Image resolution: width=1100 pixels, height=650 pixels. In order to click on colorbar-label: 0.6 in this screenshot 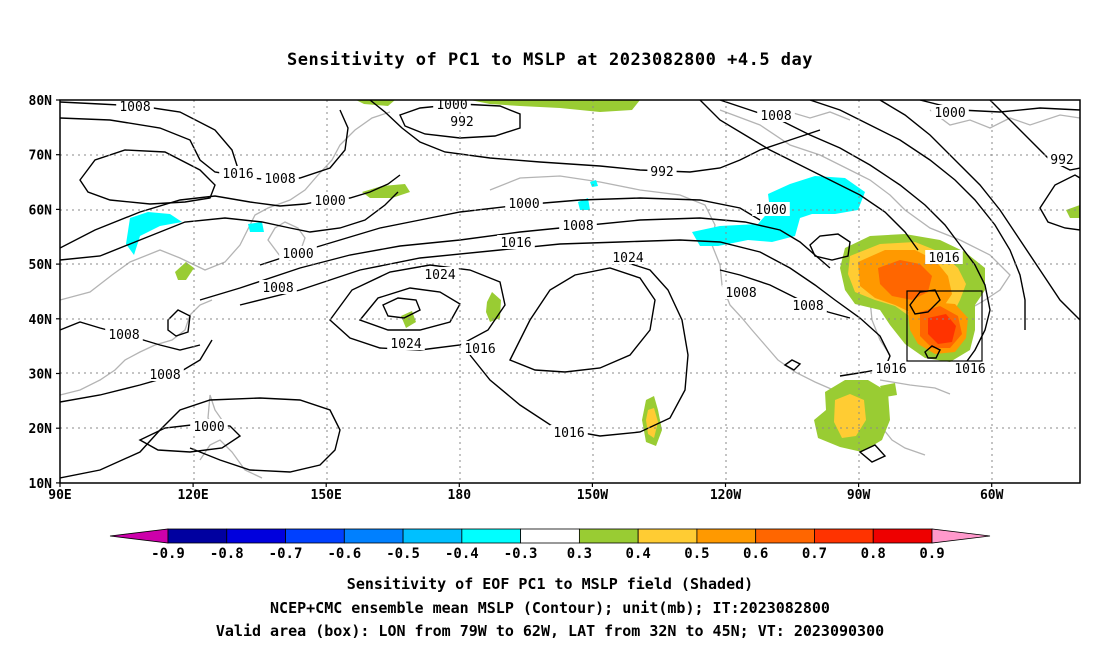, I will do `click(755, 554)`.